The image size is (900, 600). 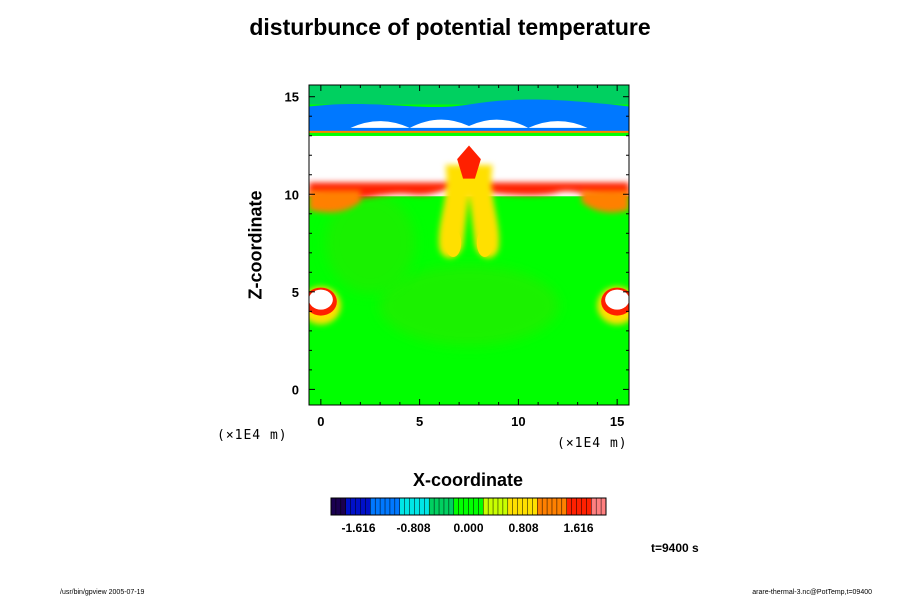 What do you see at coordinates (292, 194) in the screenshot?
I see `y-tick-label: 10` at bounding box center [292, 194].